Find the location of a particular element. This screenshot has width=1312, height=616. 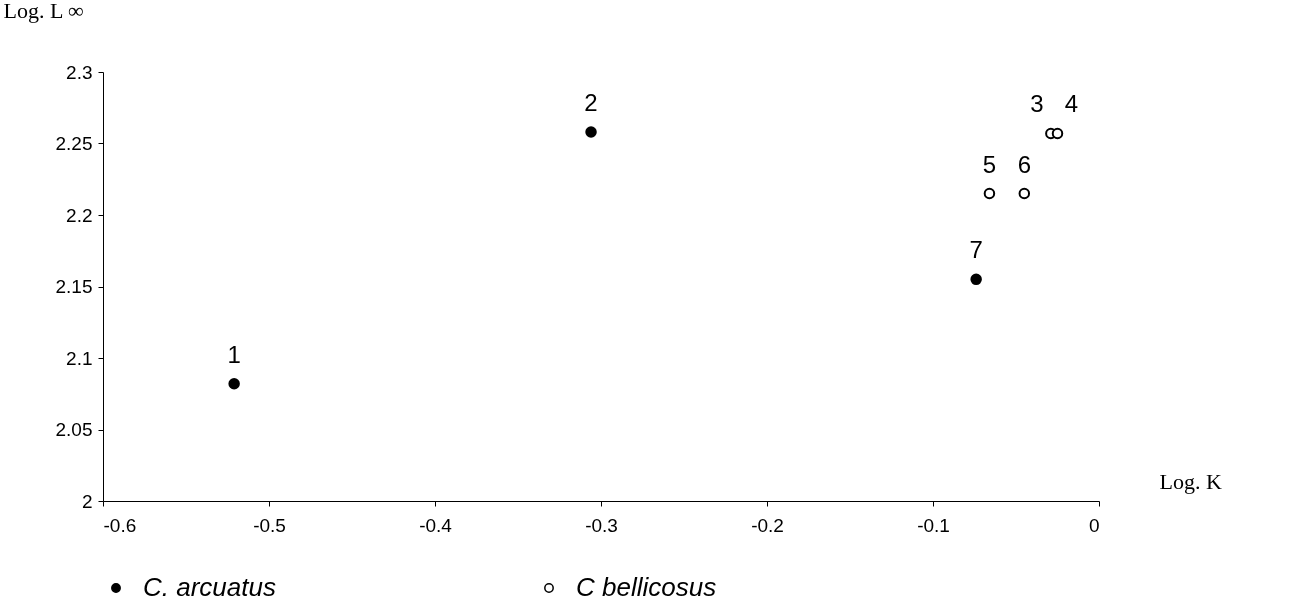

y-tick-label: 2.25 is located at coordinates (74, 143).